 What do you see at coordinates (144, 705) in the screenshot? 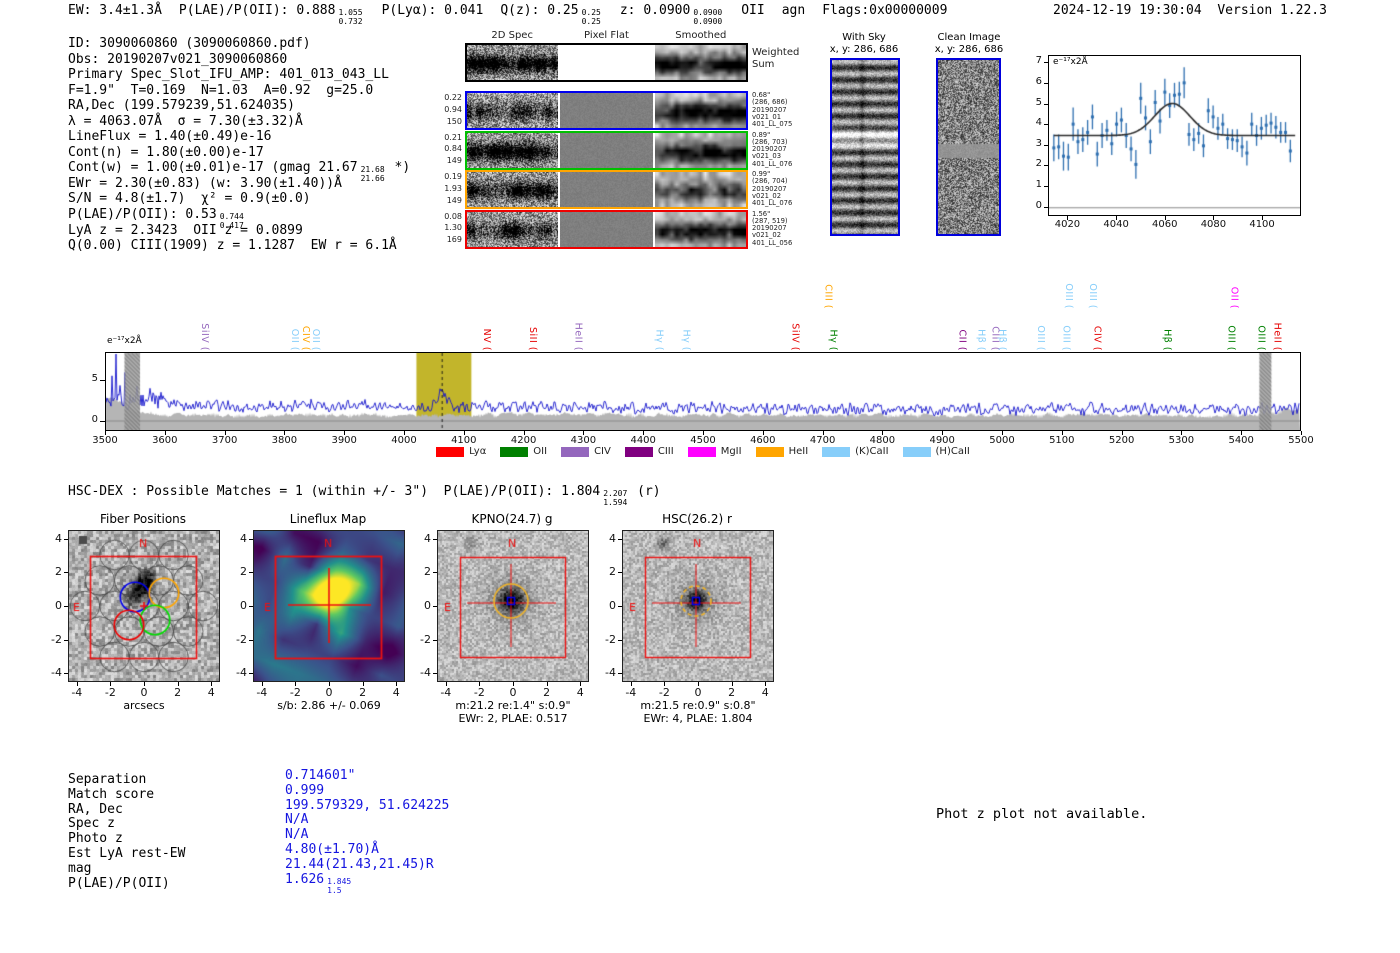
I see `cutout-caption: arcsecs` at bounding box center [144, 705].